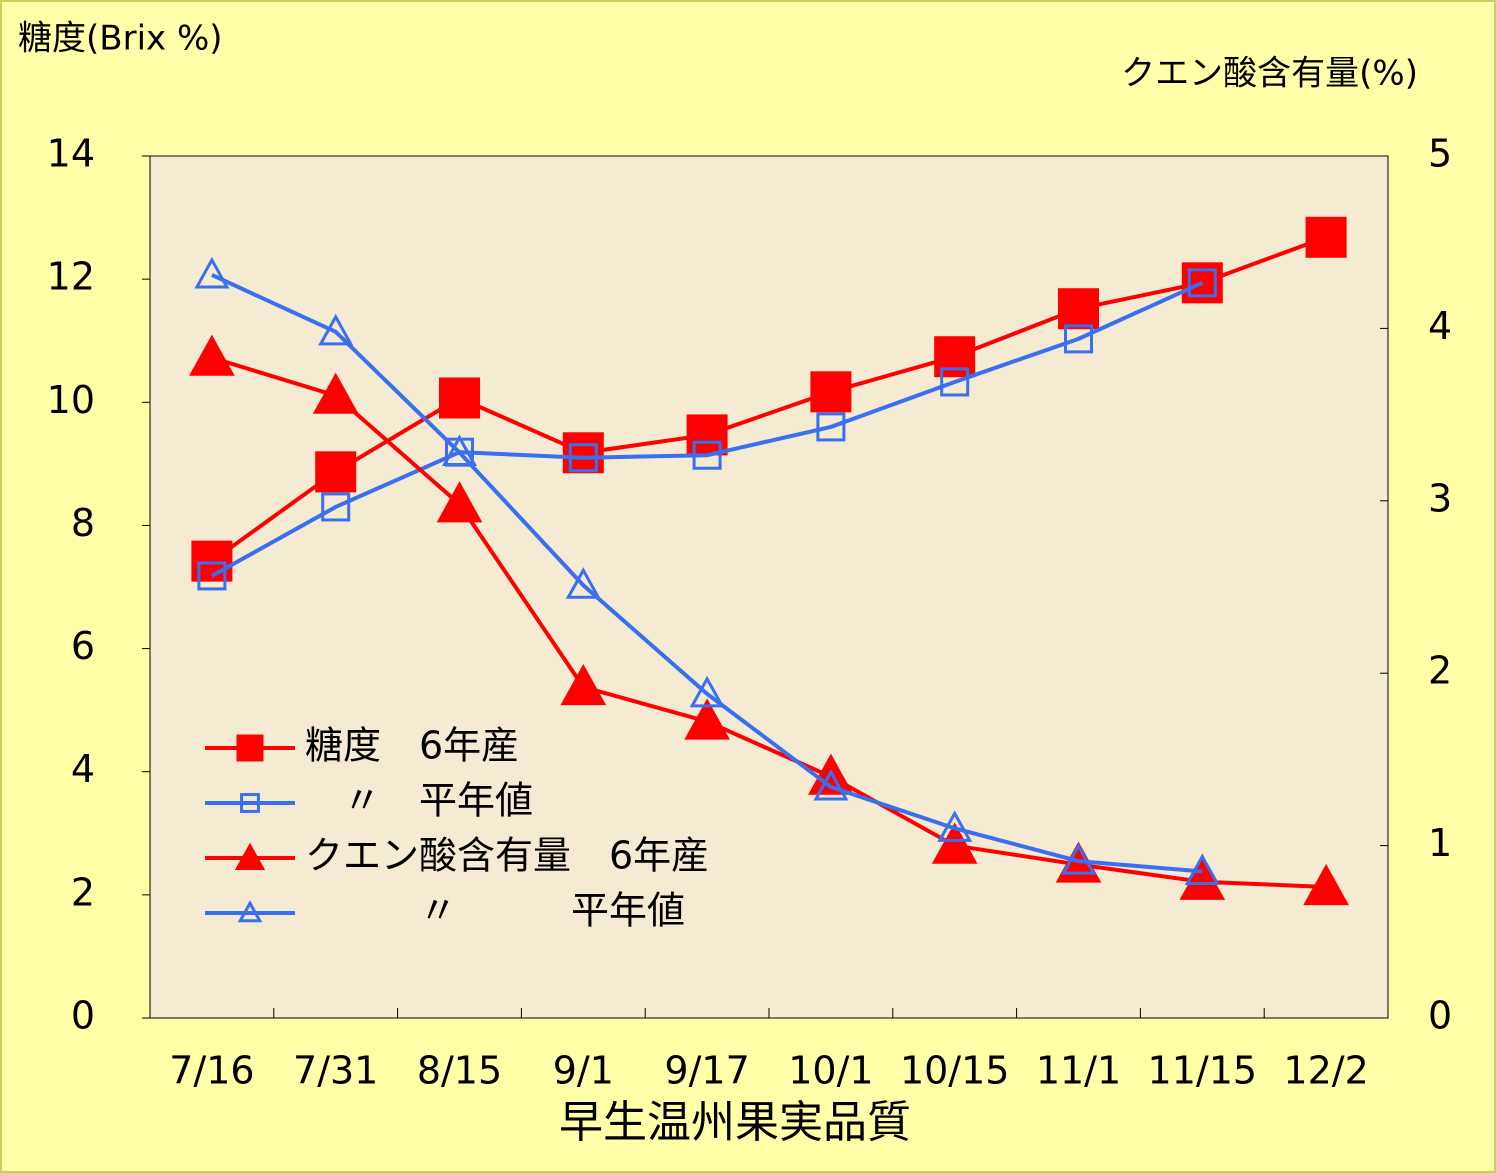 This screenshot has width=1496, height=1173. I want to click on y2-axis-title: クエン酸含有量(%), so click(1269, 74).